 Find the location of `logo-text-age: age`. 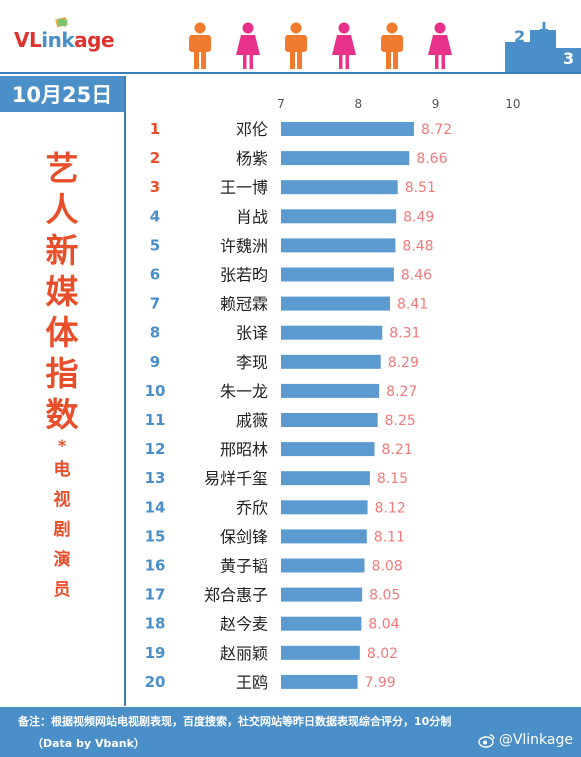

logo-text-age: age is located at coordinates (94, 40).